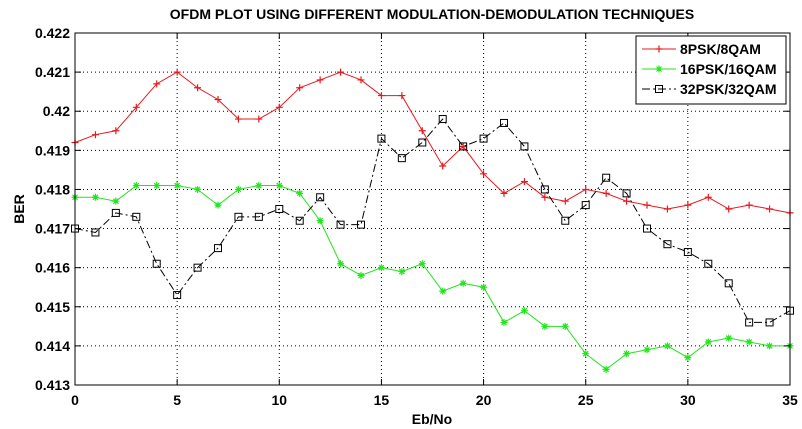  What do you see at coordinates (52, 385) in the screenshot?
I see `y-tick-label: 0.413` at bounding box center [52, 385].